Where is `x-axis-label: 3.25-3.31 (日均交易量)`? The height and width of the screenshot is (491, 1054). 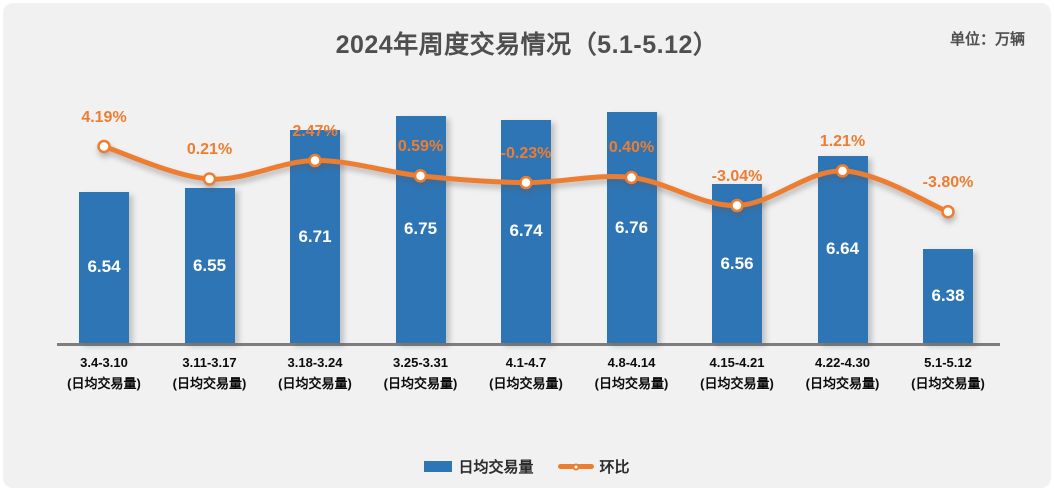
x-axis-label: 3.25-3.31 (日均交易量) is located at coordinates (421, 373).